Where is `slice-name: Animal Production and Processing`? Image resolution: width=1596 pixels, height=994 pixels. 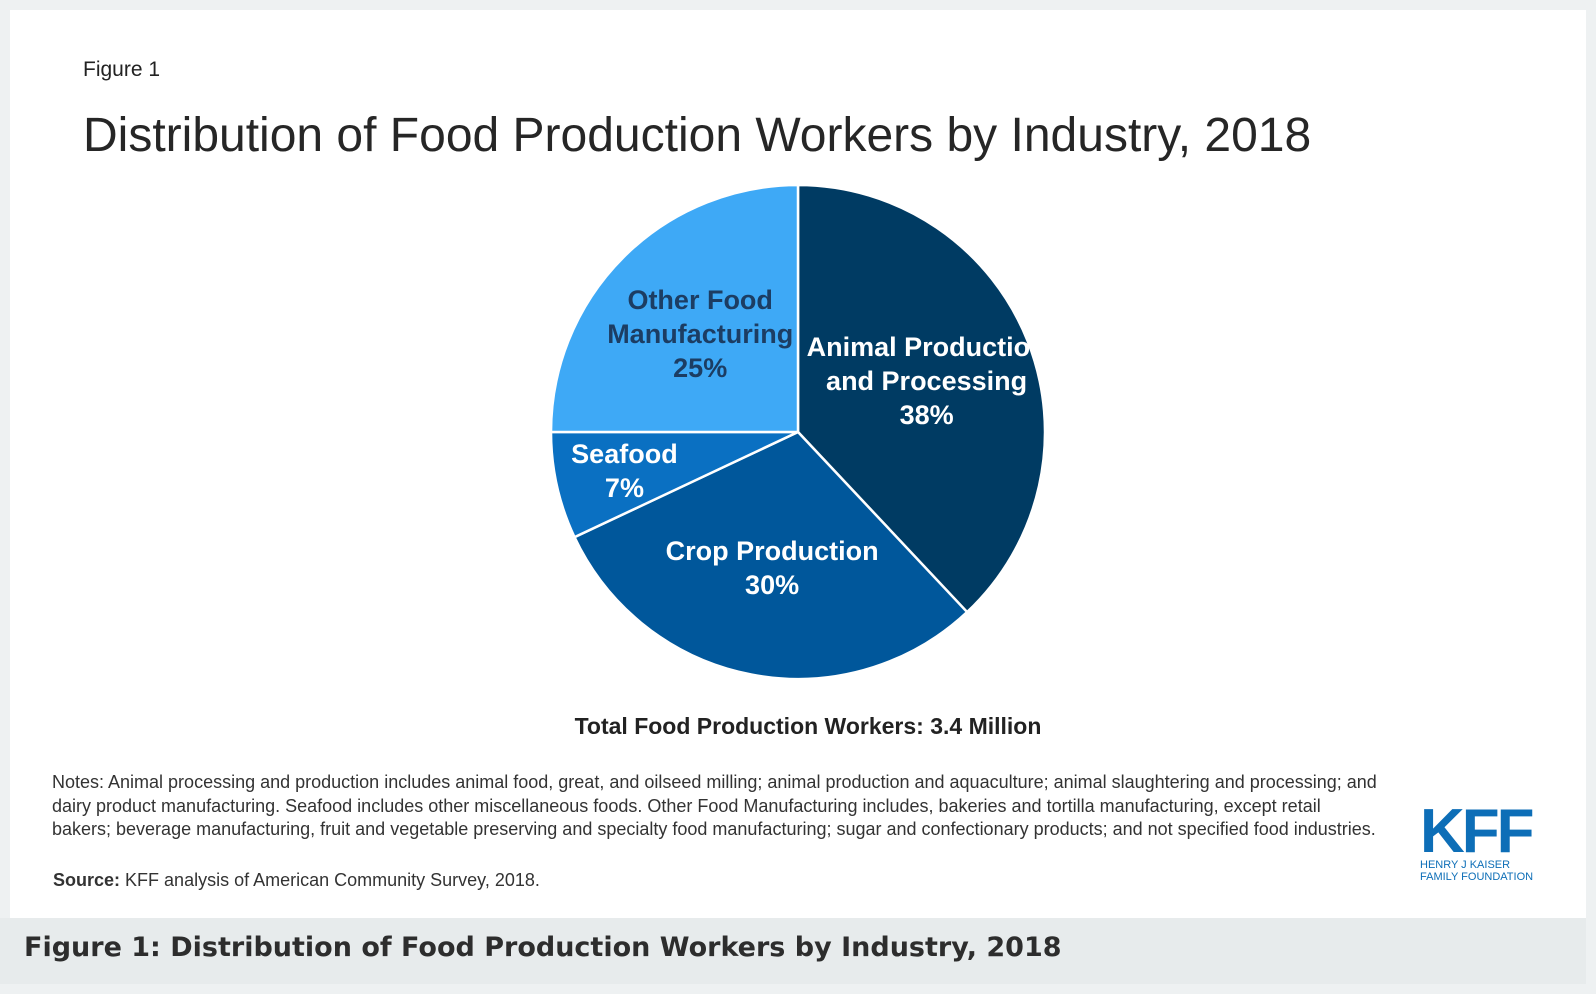 slice-name: Animal Production and Processing is located at coordinates (926, 364).